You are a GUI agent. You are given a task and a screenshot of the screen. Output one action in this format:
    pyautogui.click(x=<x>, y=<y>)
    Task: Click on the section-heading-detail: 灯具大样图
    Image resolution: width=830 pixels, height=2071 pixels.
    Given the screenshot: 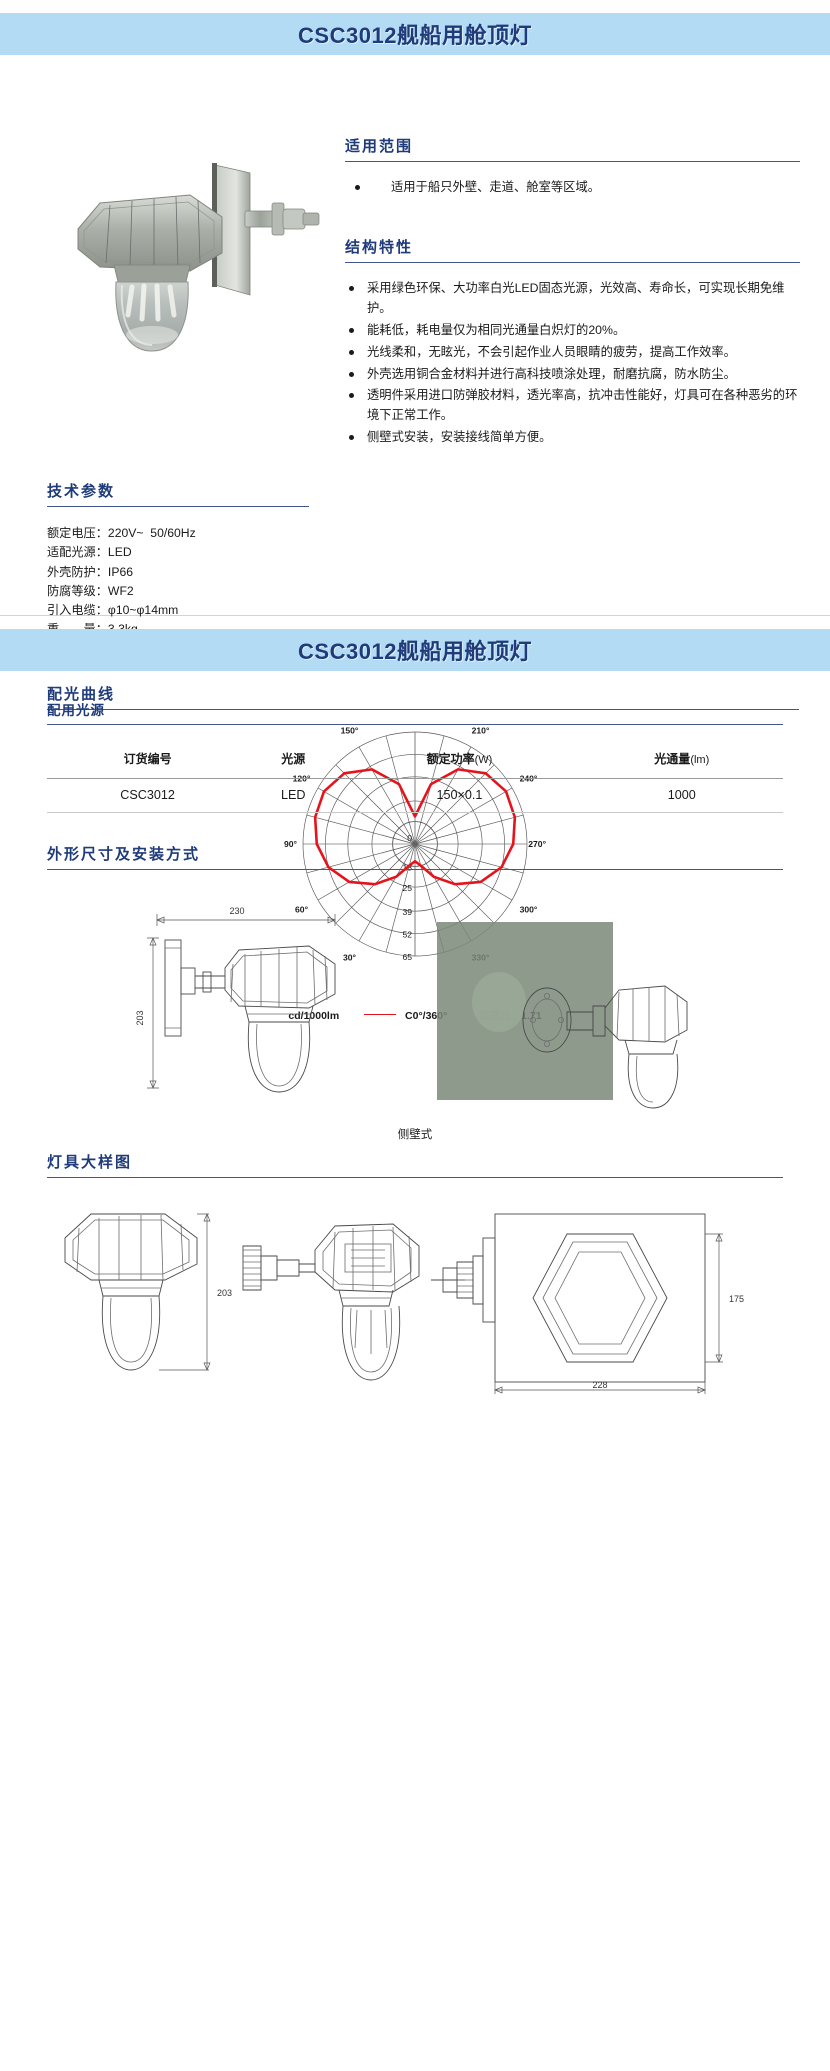 What is the action you would take?
    pyautogui.click(x=415, y=1167)
    